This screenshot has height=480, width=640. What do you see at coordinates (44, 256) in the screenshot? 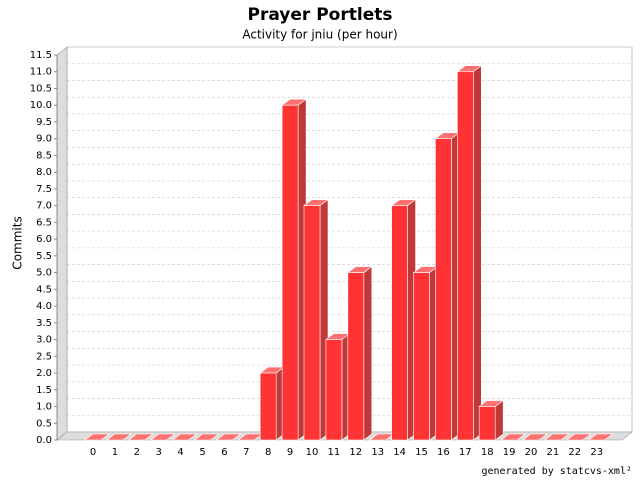
I see `y-tick-label: 5.5` at bounding box center [44, 256].